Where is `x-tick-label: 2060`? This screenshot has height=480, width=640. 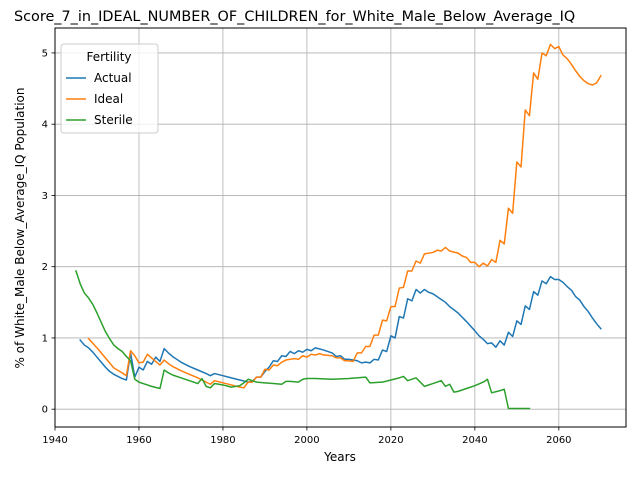 x-tick-label: 2060 is located at coordinates (558, 440).